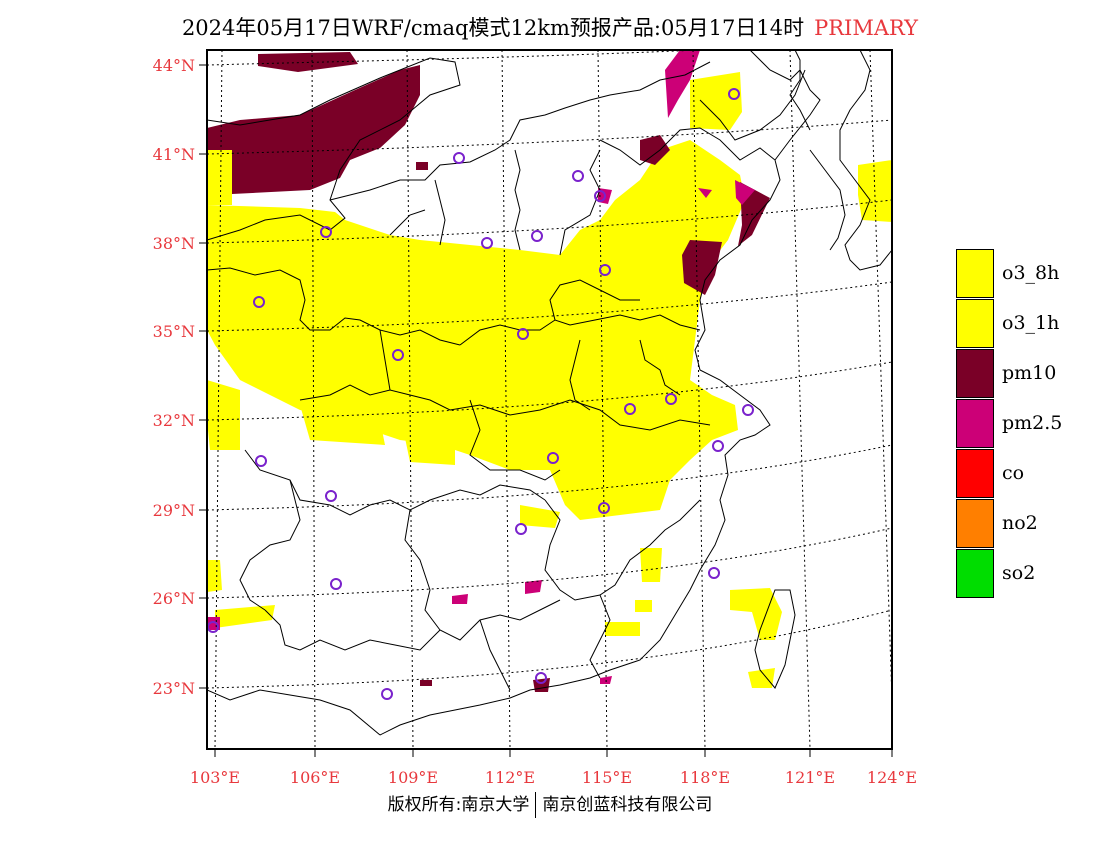 The height and width of the screenshot is (850, 1100). I want to click on lon-axis: 103°E 106°E 109°E 112°E 115°E 118°E 121°E 124°E, so click(553, 768).